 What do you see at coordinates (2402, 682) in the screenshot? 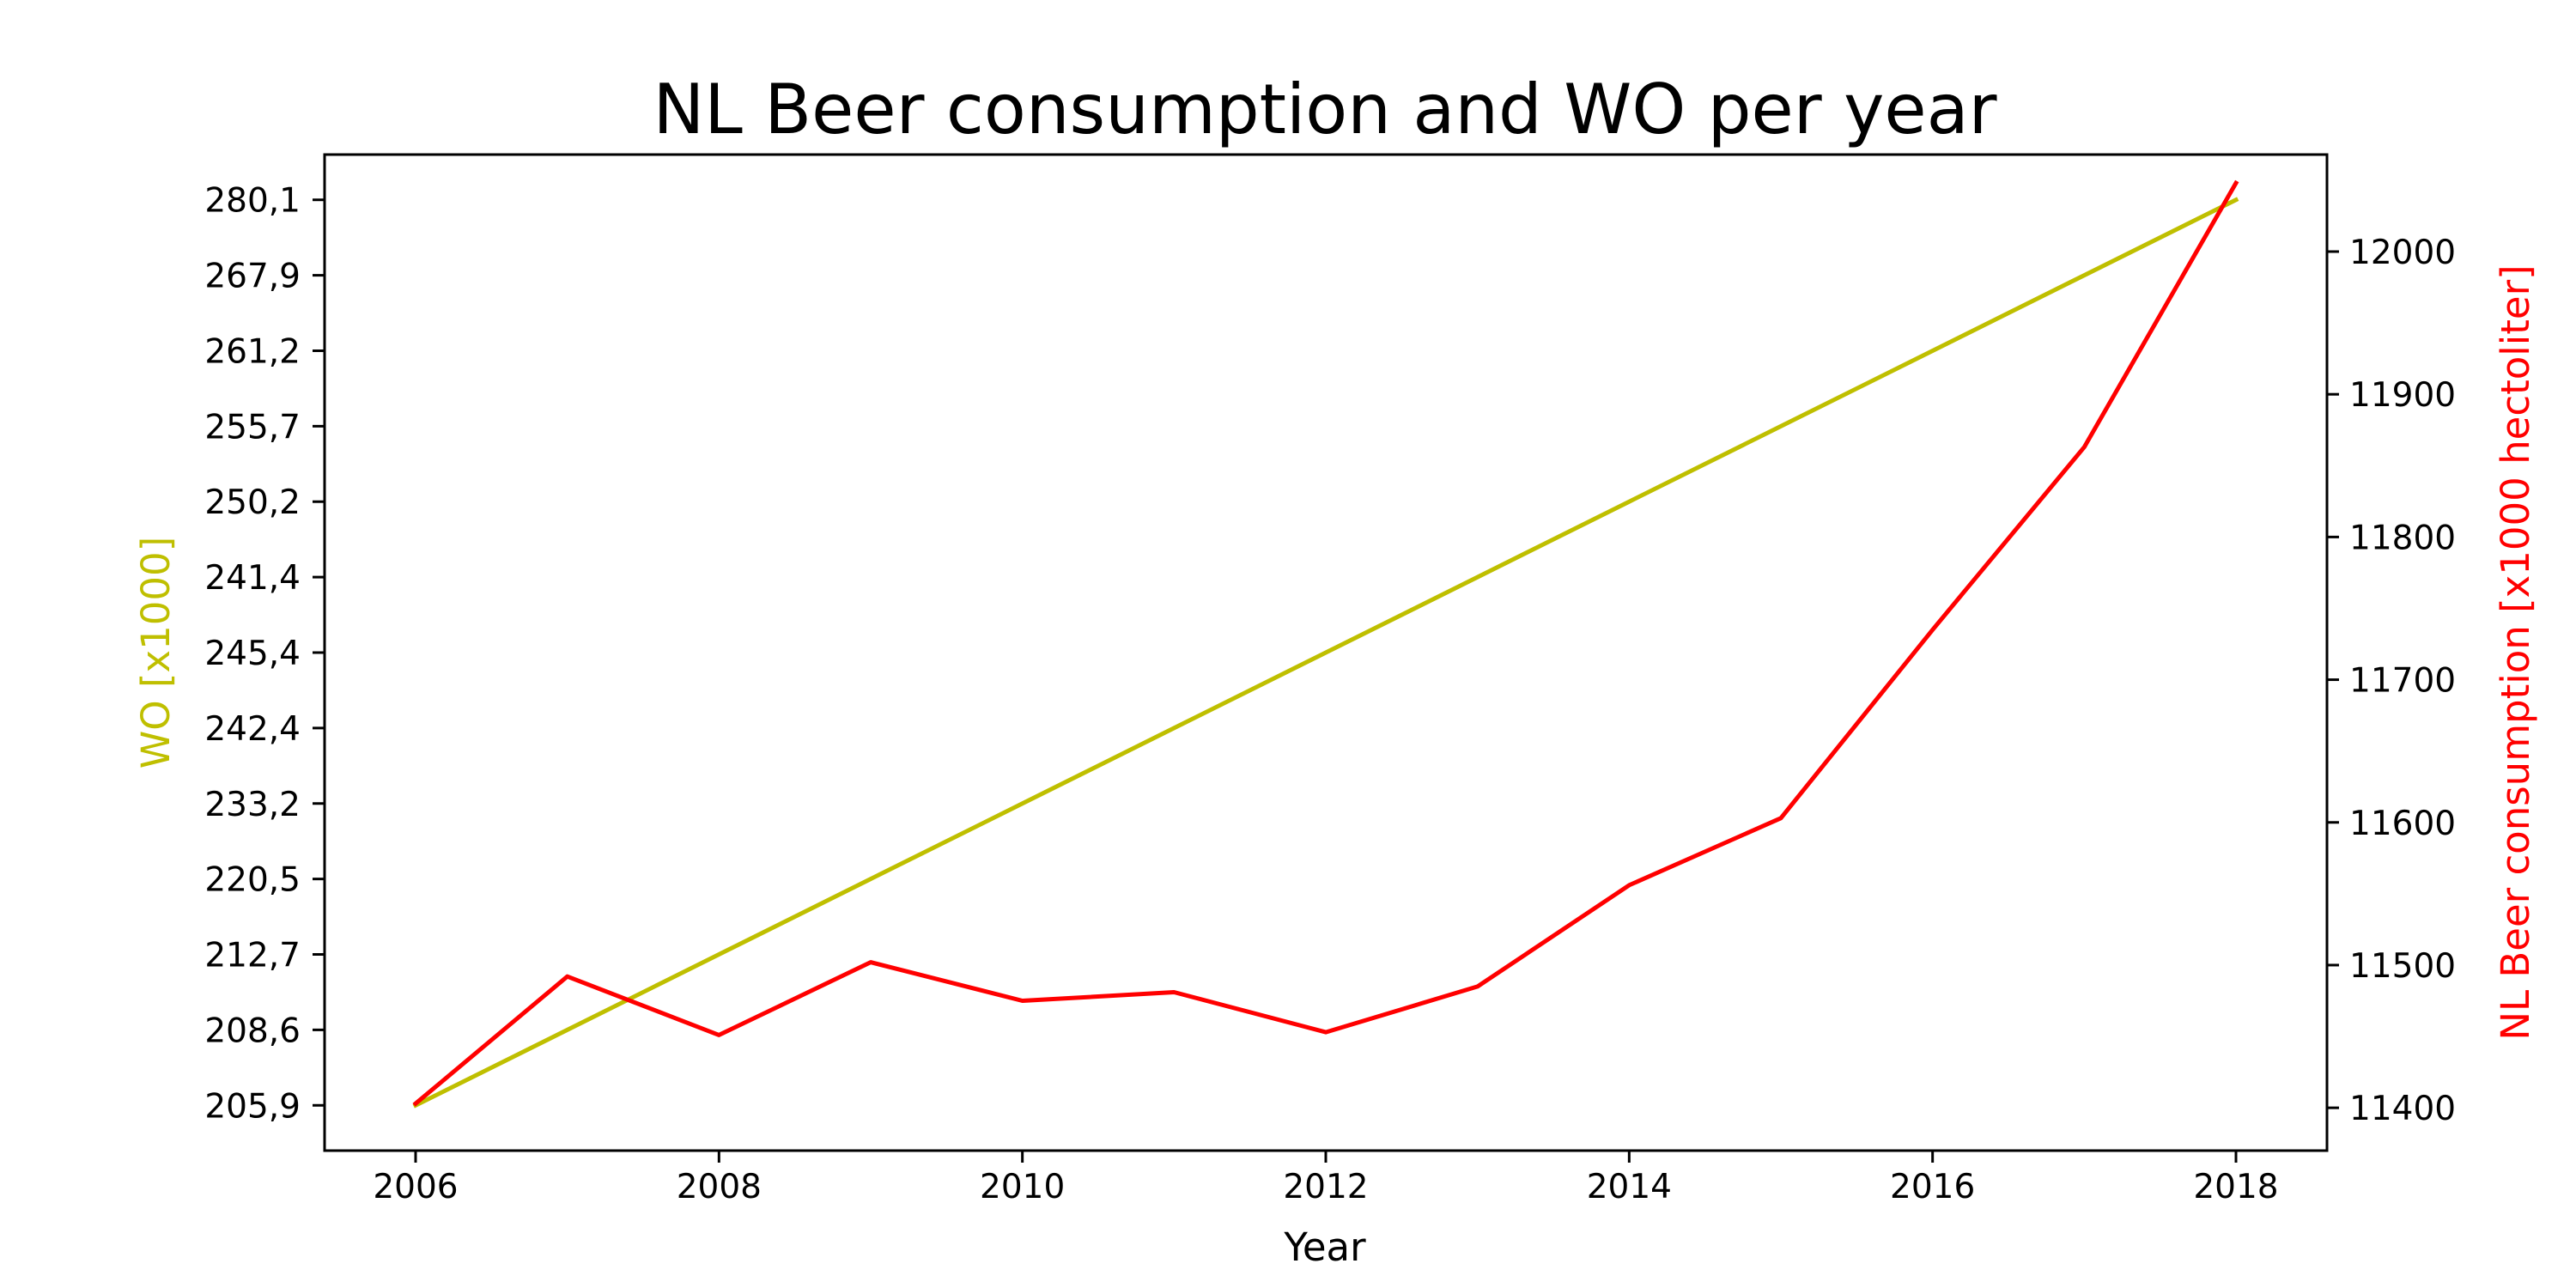
I see `right-y-tick-label: 11700` at bounding box center [2402, 682].